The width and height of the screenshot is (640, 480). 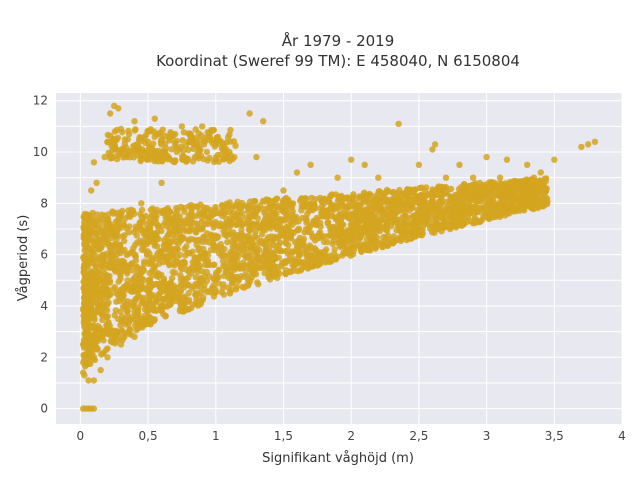 What do you see at coordinates (622, 436) in the screenshot?
I see `x-tick-label: 4` at bounding box center [622, 436].